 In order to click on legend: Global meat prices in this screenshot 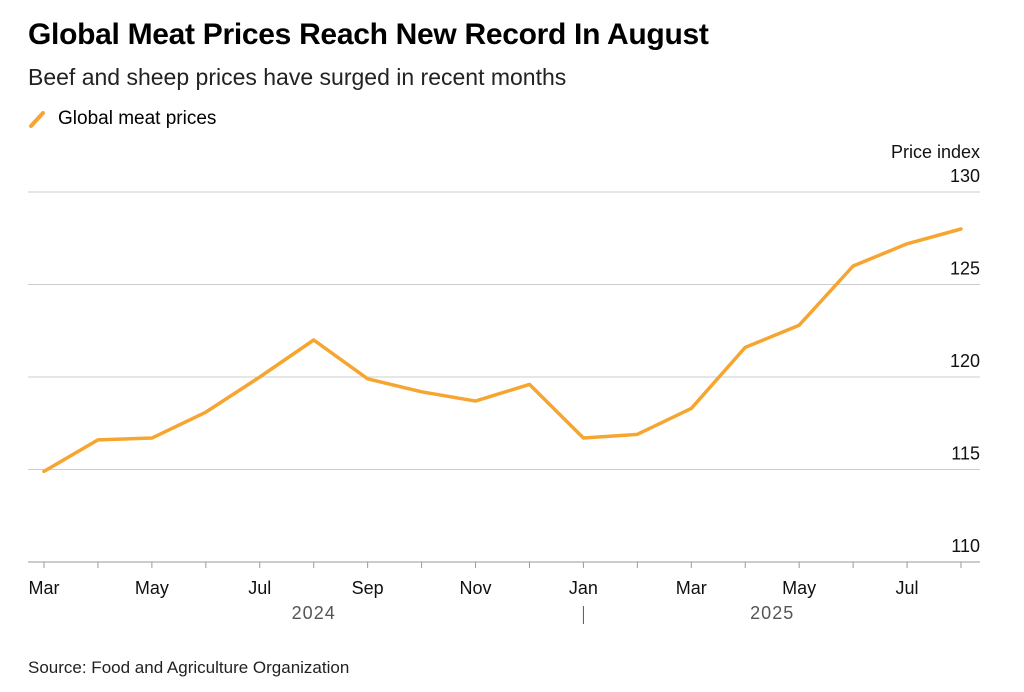, I will do `click(122, 119)`.